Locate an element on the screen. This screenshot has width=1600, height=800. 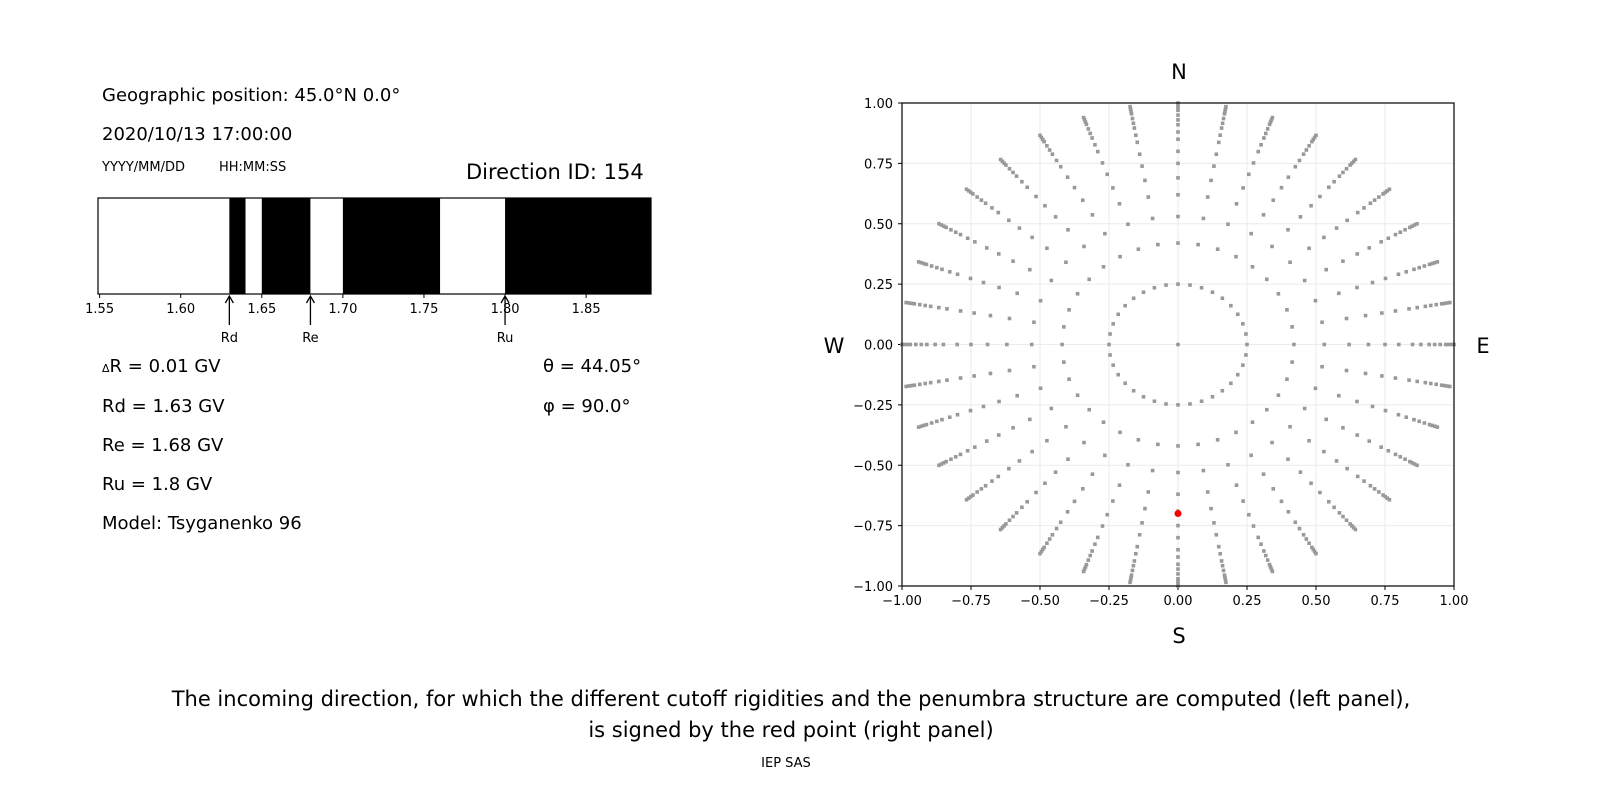
compass-s: S is located at coordinates (1178, 636).